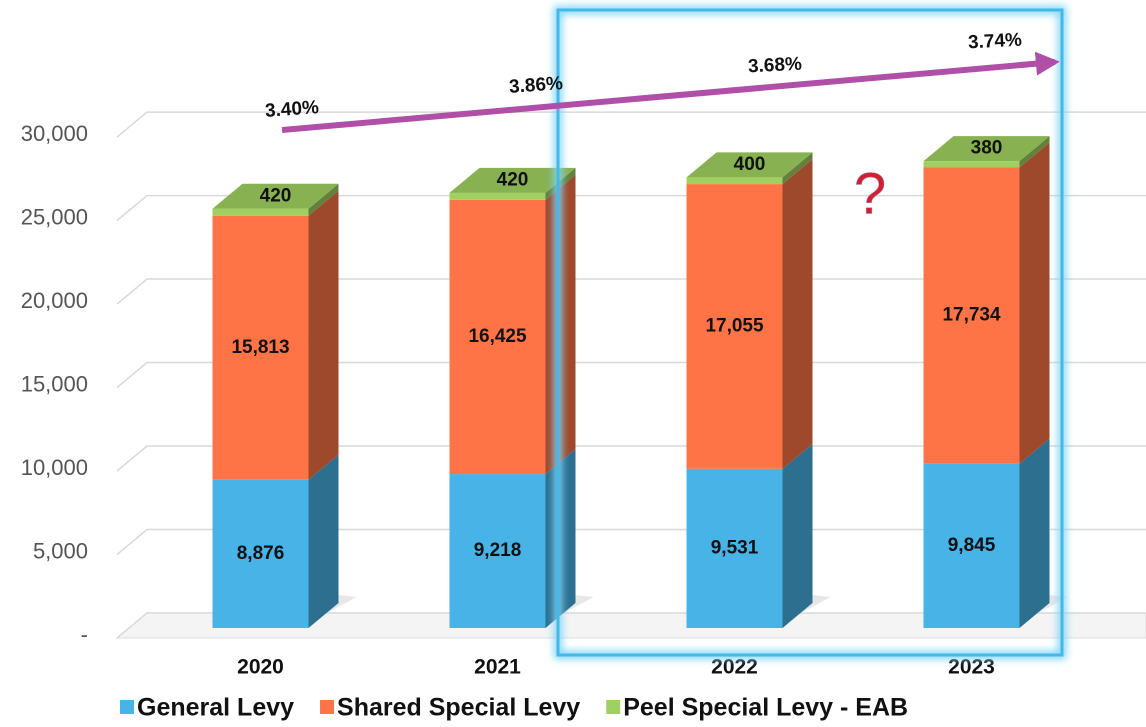  I want to click on growth-label: 3.40%, so click(291, 109).